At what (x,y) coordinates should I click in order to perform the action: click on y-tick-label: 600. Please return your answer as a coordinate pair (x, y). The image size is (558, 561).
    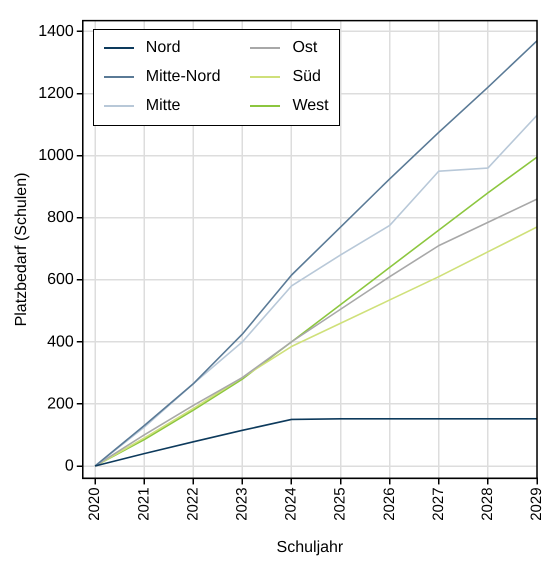
    Looking at the image, I should click on (60, 279).